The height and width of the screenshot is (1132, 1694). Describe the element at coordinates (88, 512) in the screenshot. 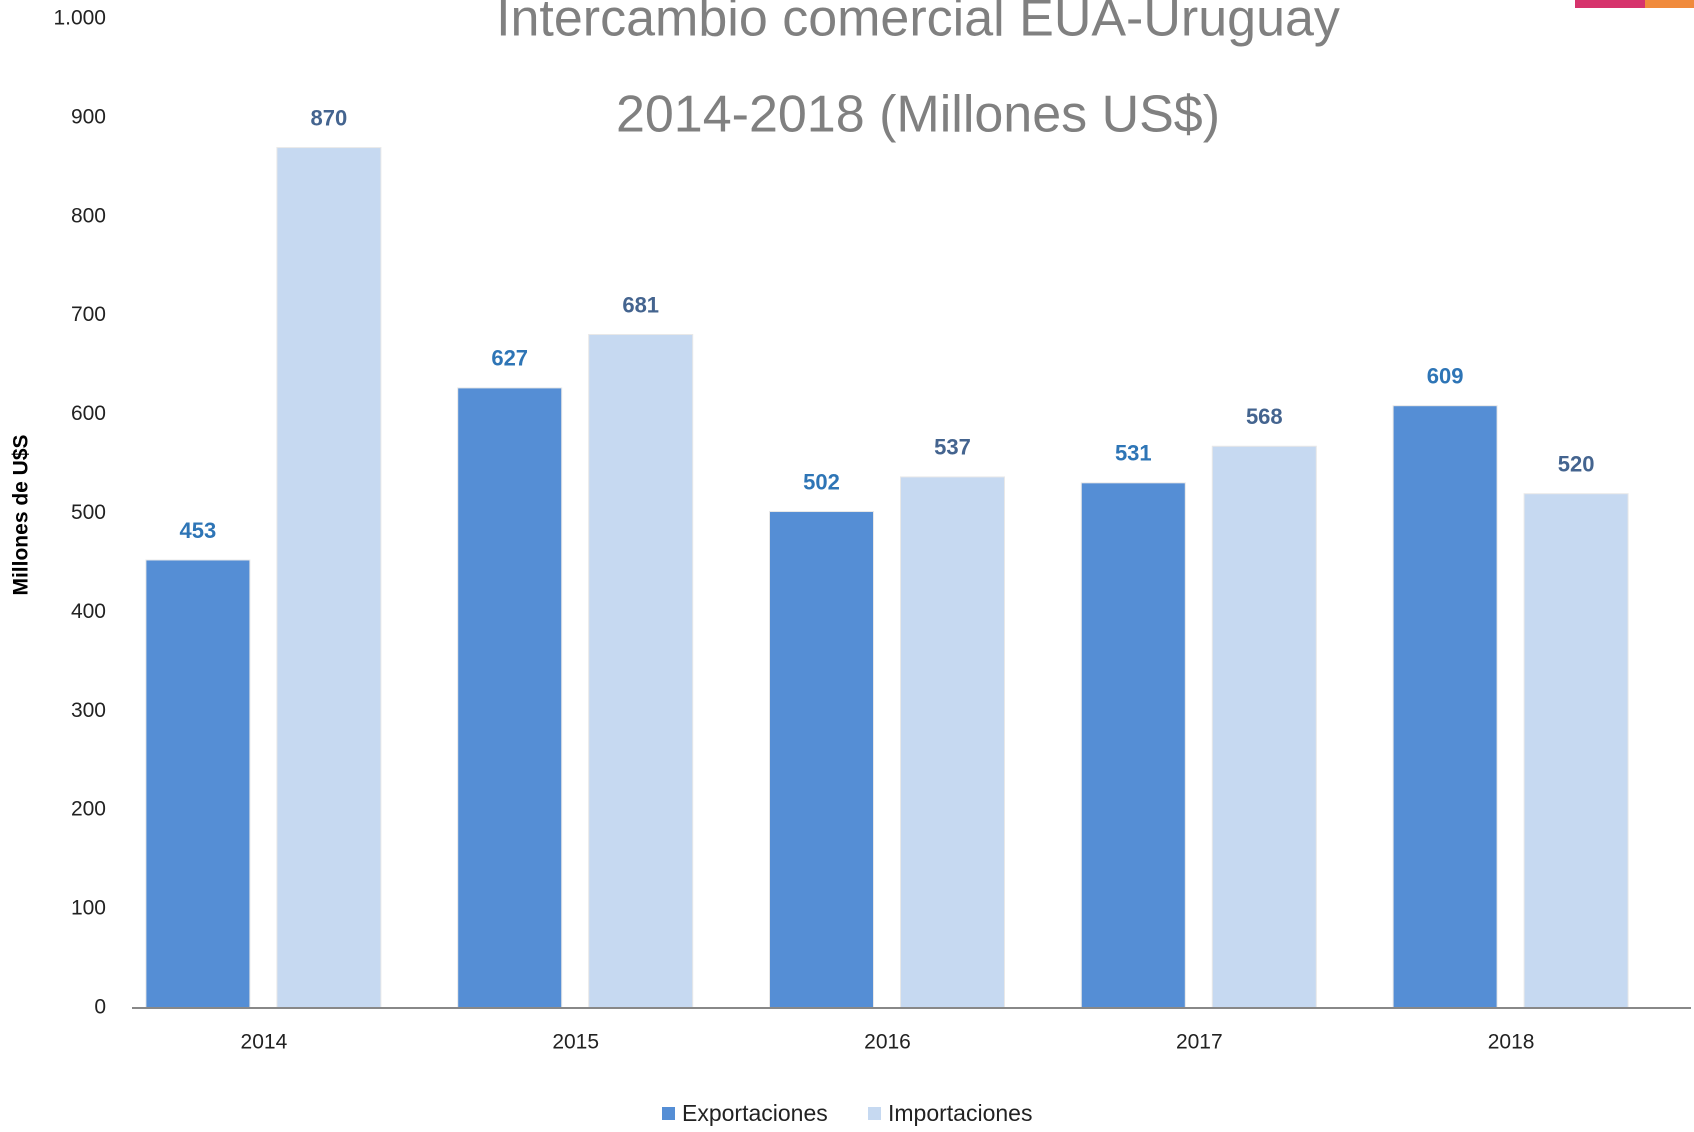

I see `y-tick-label: 500` at that location.